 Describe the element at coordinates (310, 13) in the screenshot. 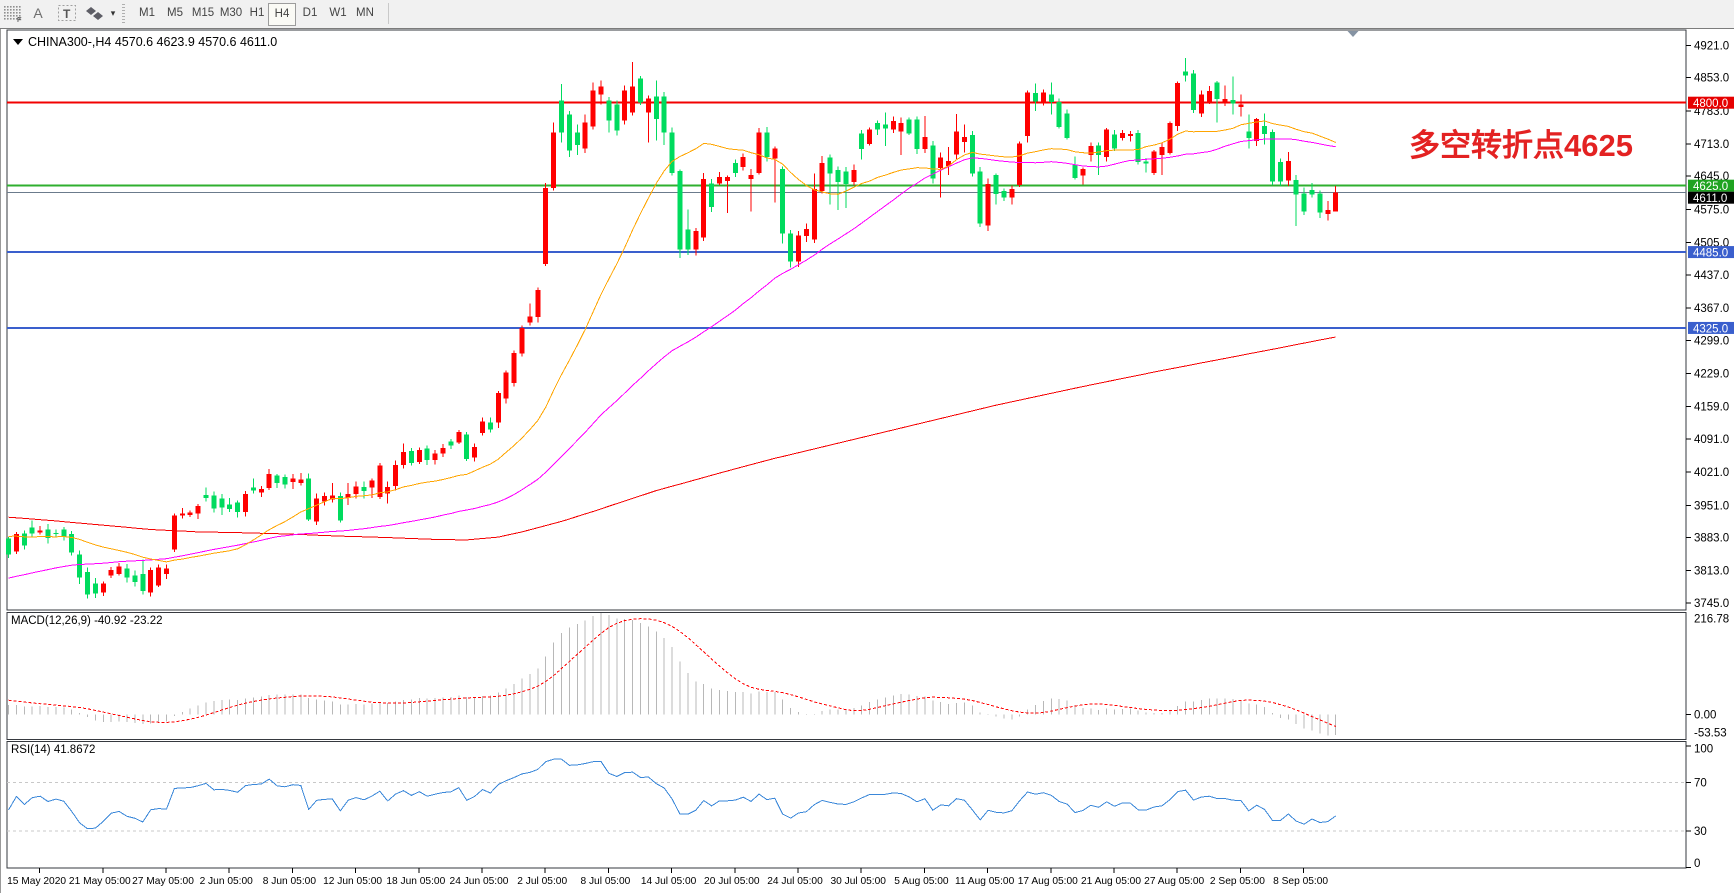

I see `timeframe-button-d1: D1` at that location.